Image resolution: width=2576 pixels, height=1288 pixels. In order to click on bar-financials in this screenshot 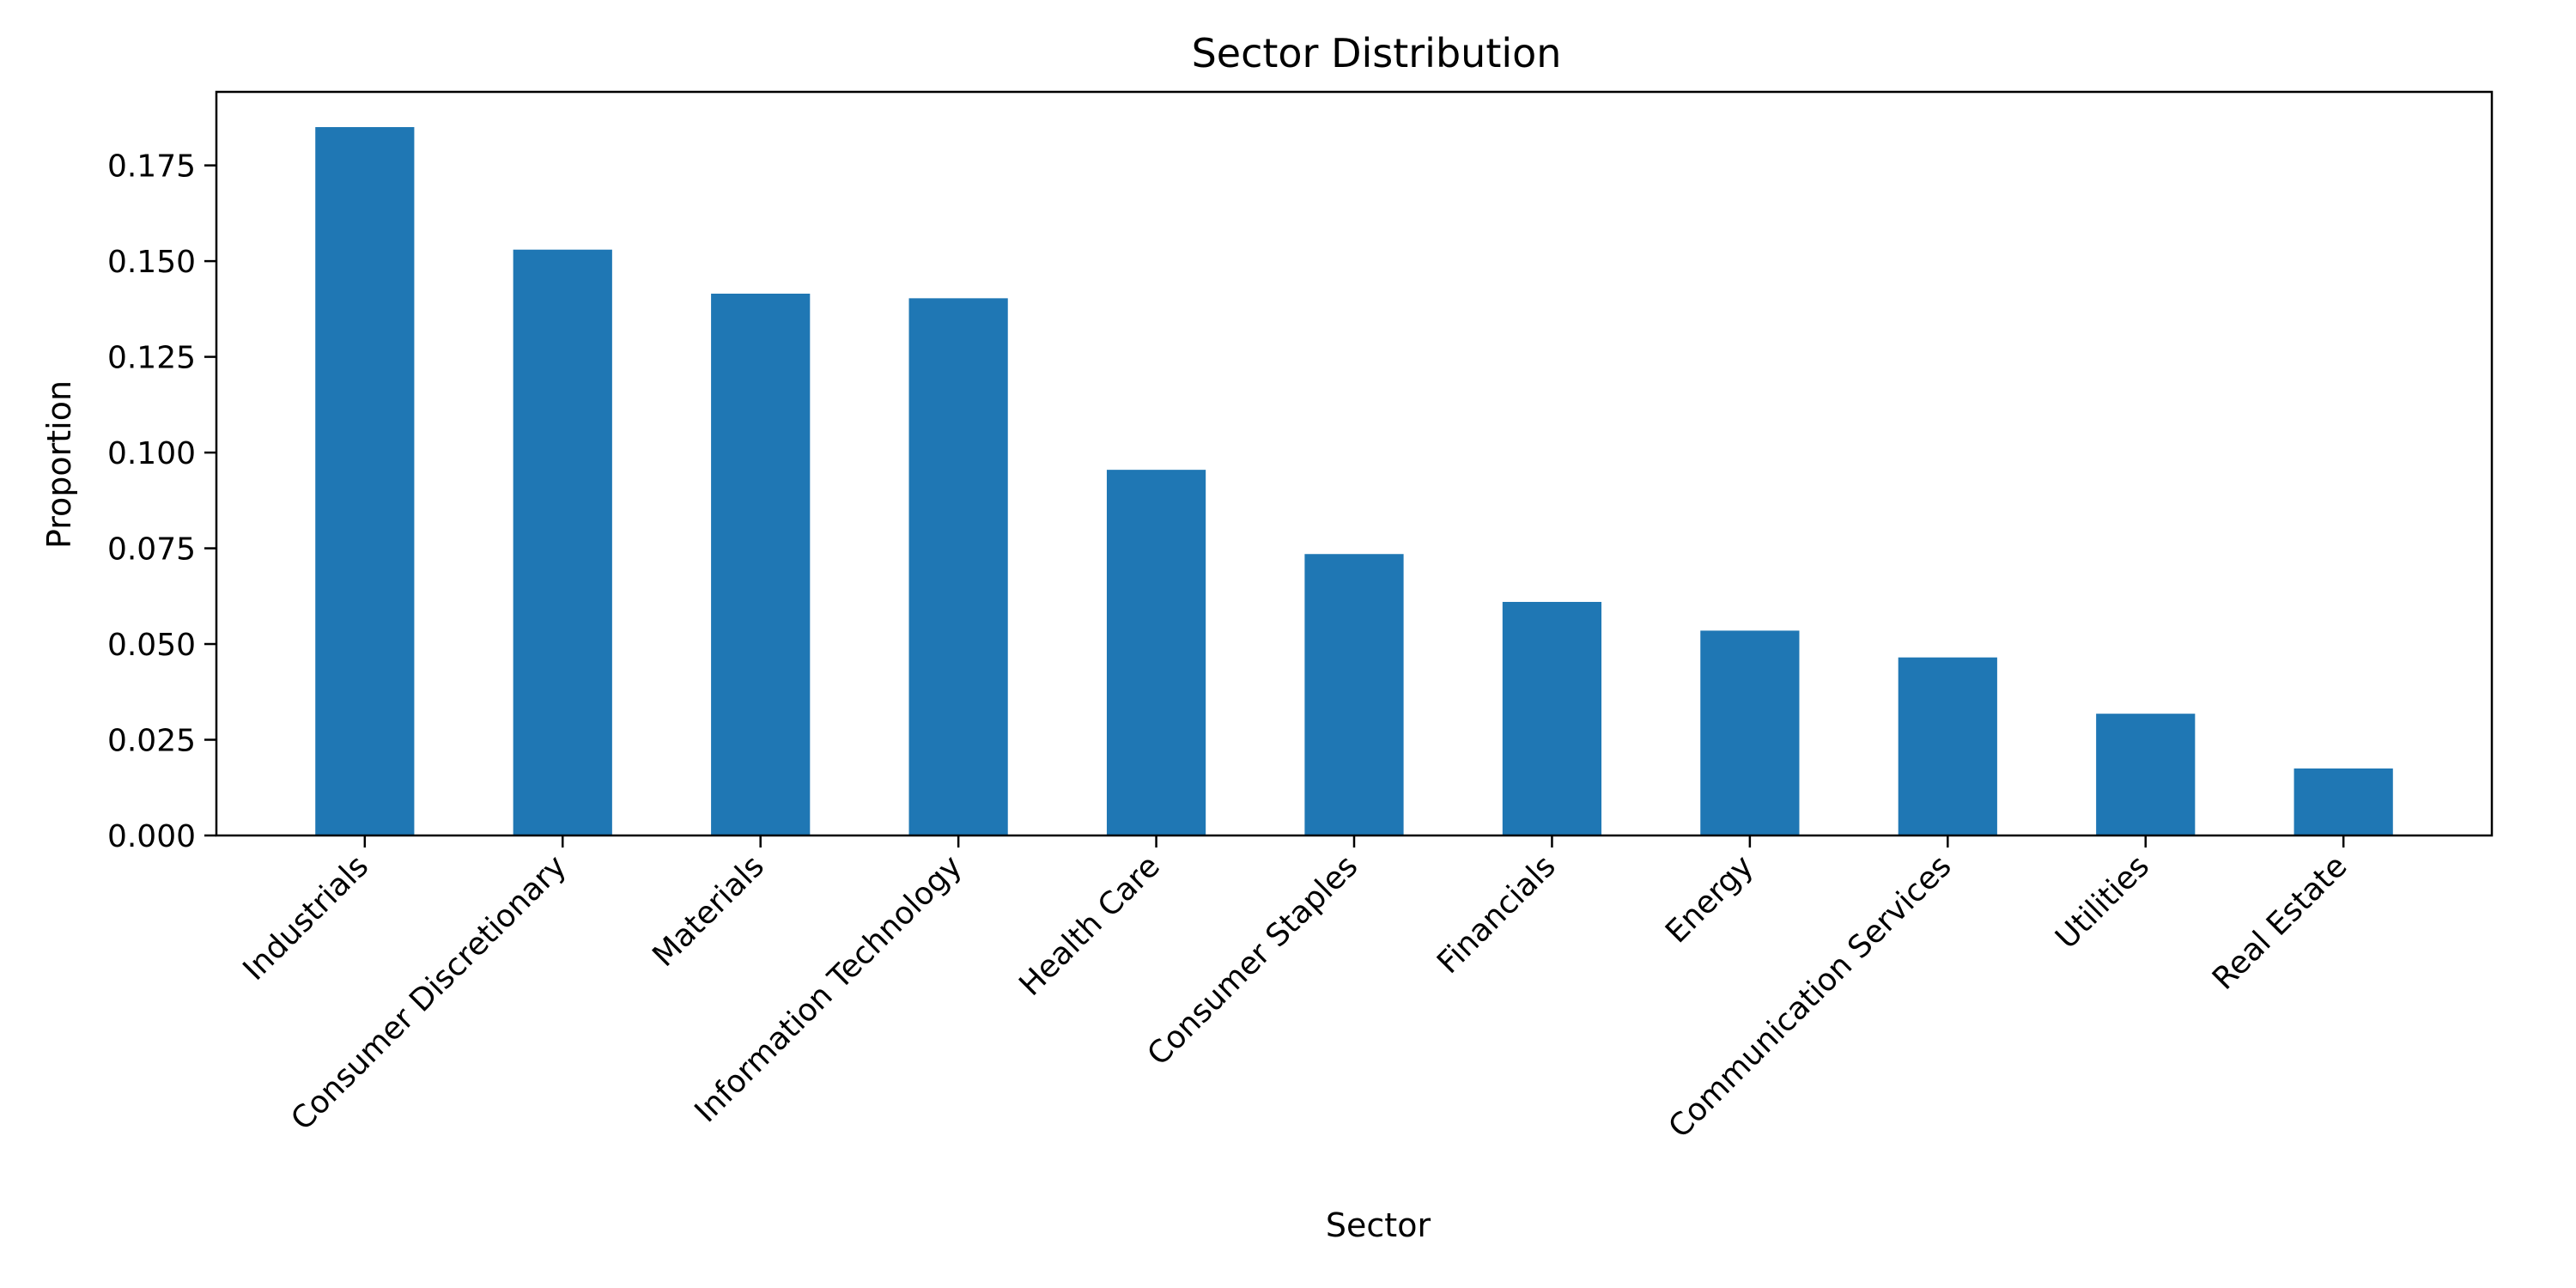, I will do `click(1552, 718)`.